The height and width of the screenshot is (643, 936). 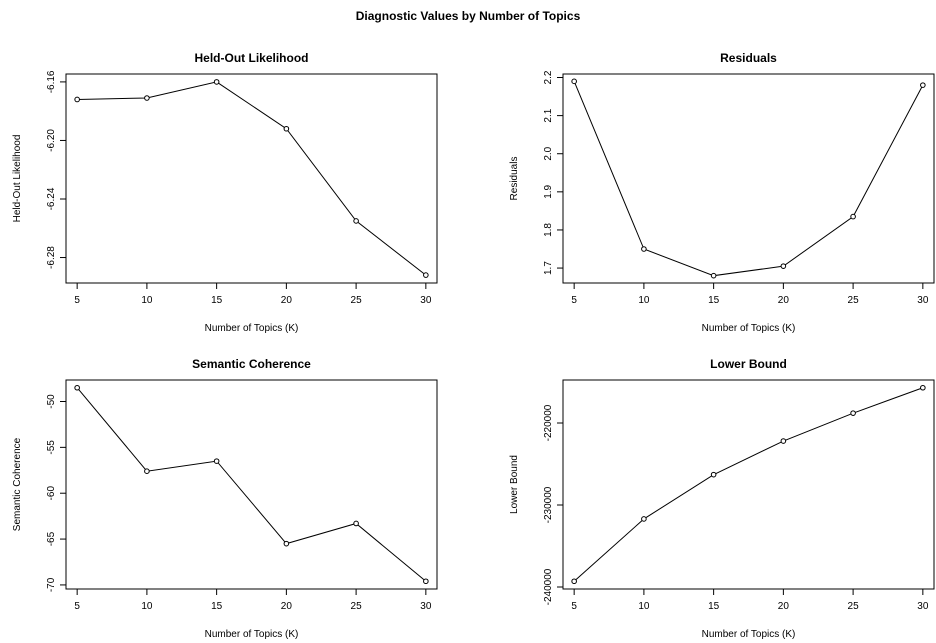 What do you see at coordinates (17, 484) in the screenshot?
I see `y-axis-label: Semantic Coherence` at bounding box center [17, 484].